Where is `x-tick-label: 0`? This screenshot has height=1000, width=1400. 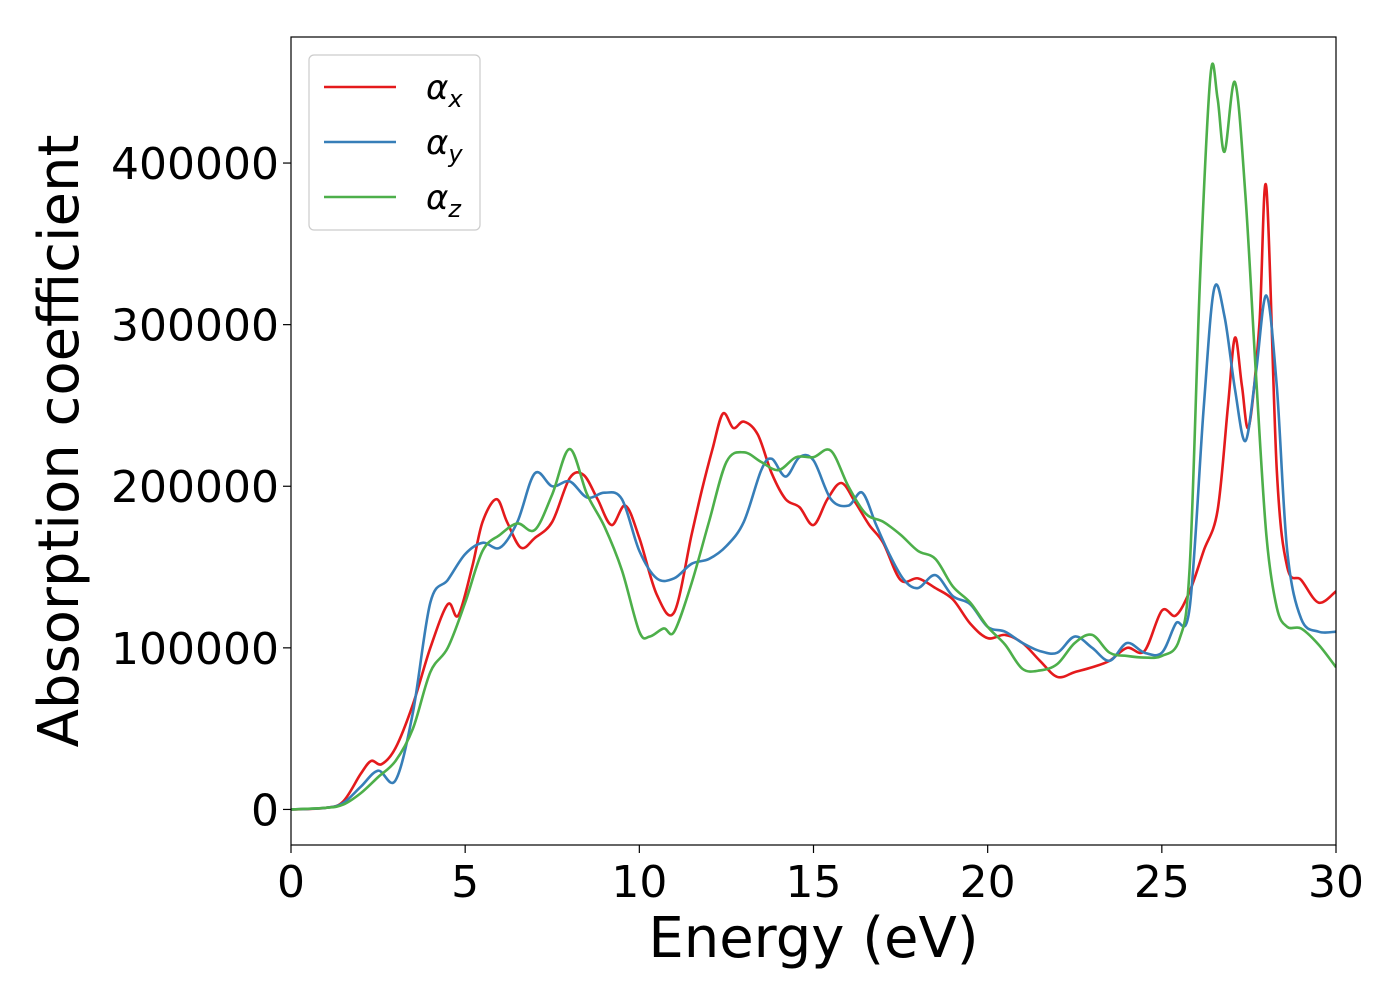
x-tick-label: 0 is located at coordinates (291, 882).